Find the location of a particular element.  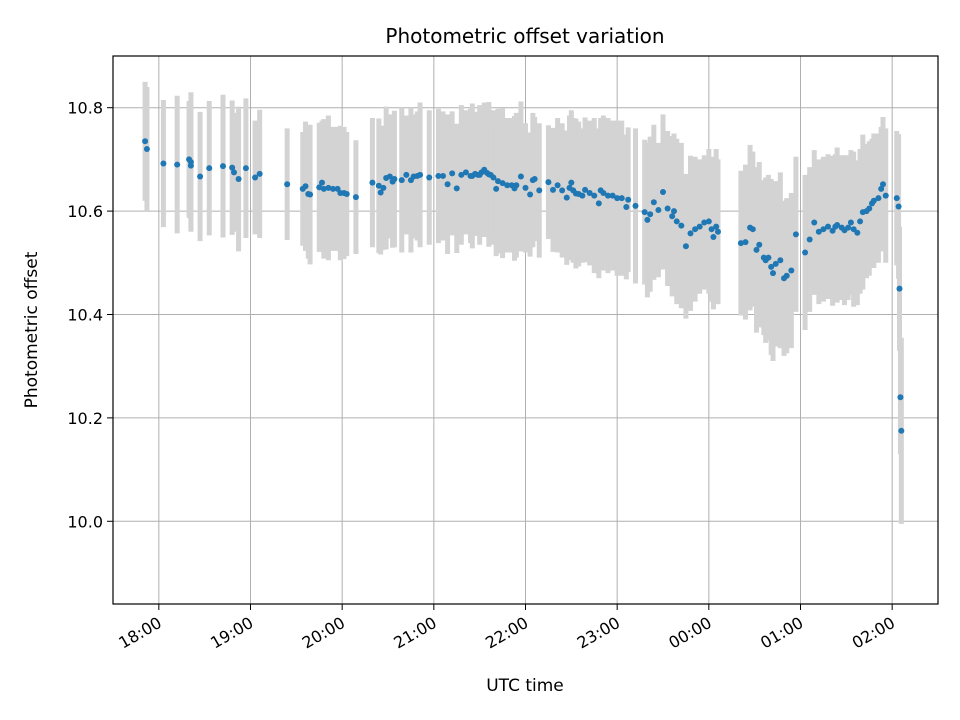

y-axis-label: Photometric offset is located at coordinates (32, 329).